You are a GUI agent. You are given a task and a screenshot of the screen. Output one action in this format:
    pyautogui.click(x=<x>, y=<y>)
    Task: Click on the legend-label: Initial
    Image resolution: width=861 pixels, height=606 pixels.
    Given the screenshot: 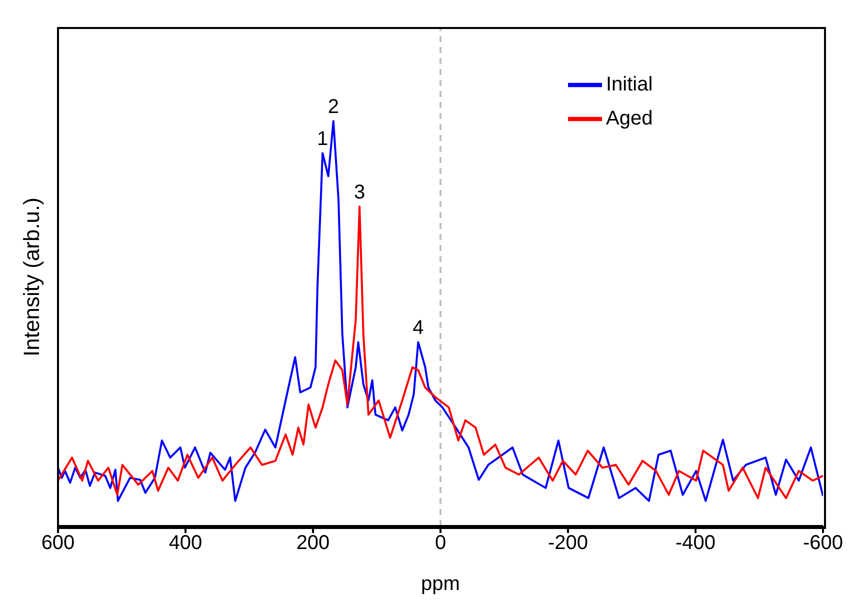 What is the action you would take?
    pyautogui.click(x=629, y=84)
    